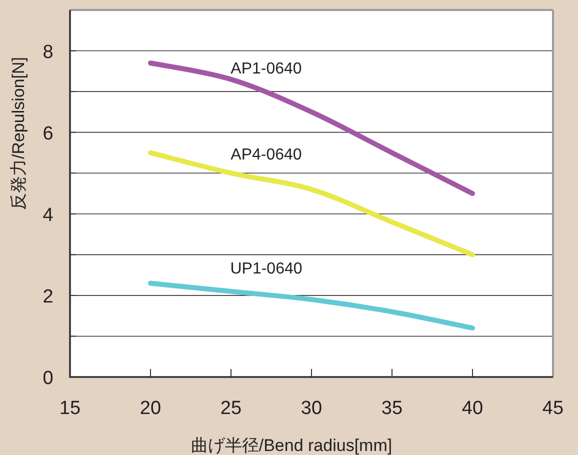 This screenshot has width=578, height=455. Describe the element at coordinates (48, 133) in the screenshot. I see `y-tick-label: 6` at that location.